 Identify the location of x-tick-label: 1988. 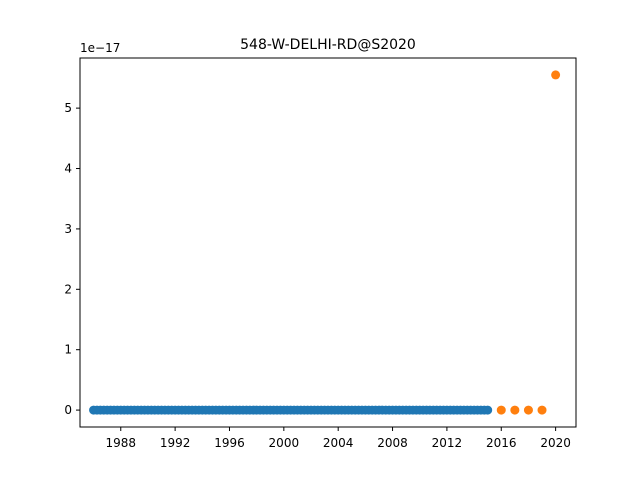
(120, 443).